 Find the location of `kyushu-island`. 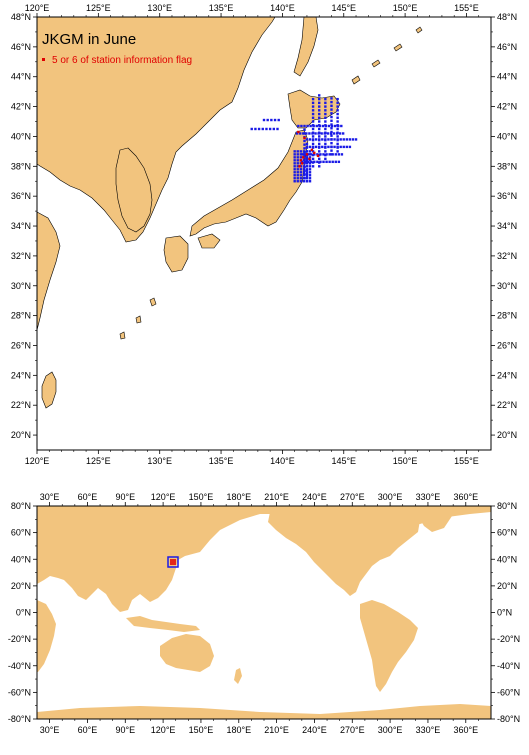

kyushu-island is located at coordinates (176, 254).